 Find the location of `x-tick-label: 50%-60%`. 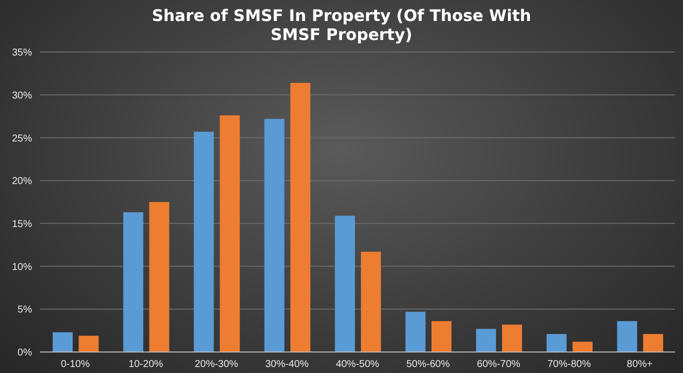

x-tick-label: 50%-60% is located at coordinates (428, 364).